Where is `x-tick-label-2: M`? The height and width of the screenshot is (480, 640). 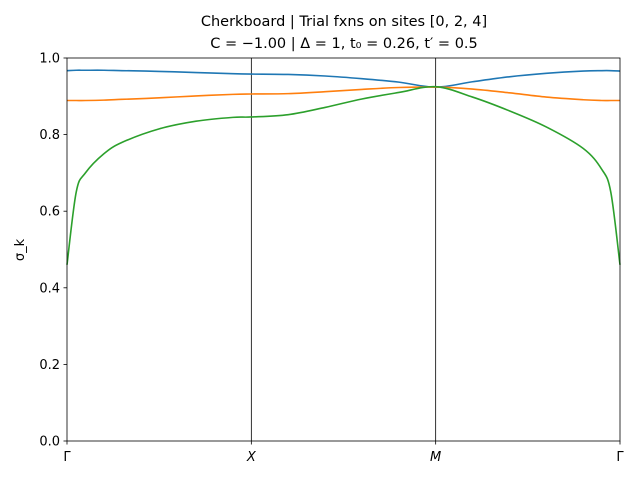 x-tick-label-2: M is located at coordinates (435, 457).